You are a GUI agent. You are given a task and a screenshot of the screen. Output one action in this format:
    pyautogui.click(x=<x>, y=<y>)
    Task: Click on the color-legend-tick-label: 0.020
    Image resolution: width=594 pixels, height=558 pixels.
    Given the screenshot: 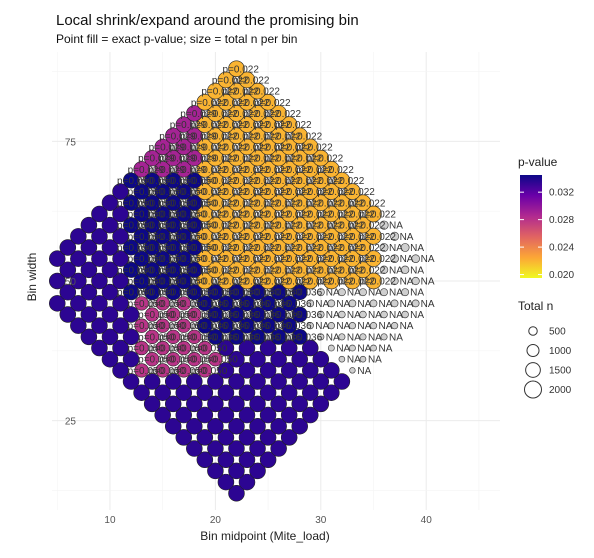 What is the action you would take?
    pyautogui.click(x=561, y=275)
    